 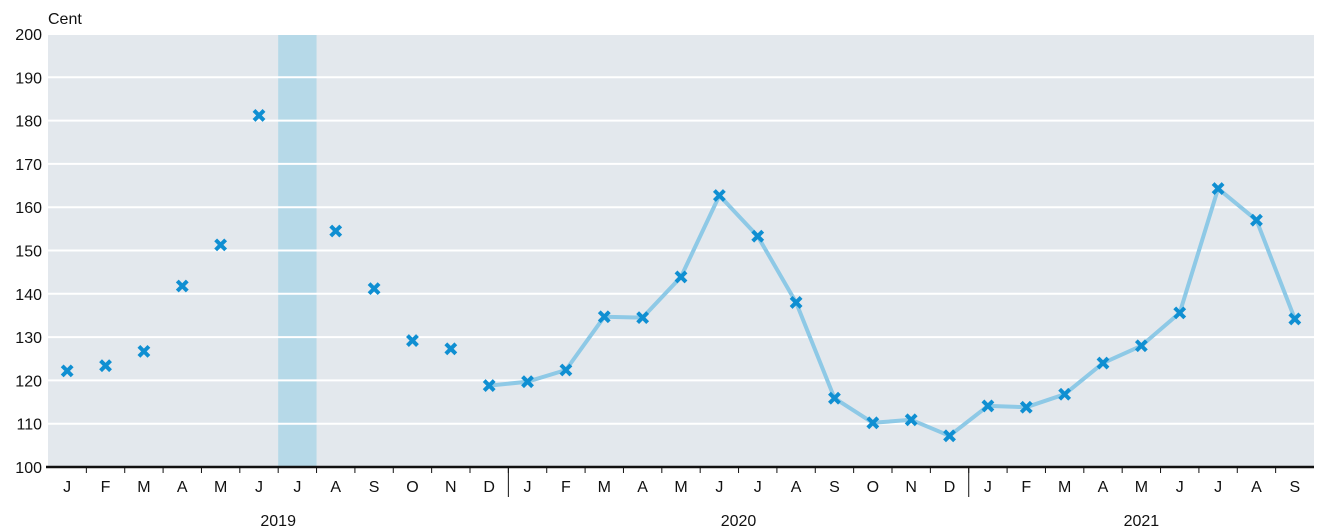 What do you see at coordinates (739, 520) in the screenshot?
I see `year-label: 2020` at bounding box center [739, 520].